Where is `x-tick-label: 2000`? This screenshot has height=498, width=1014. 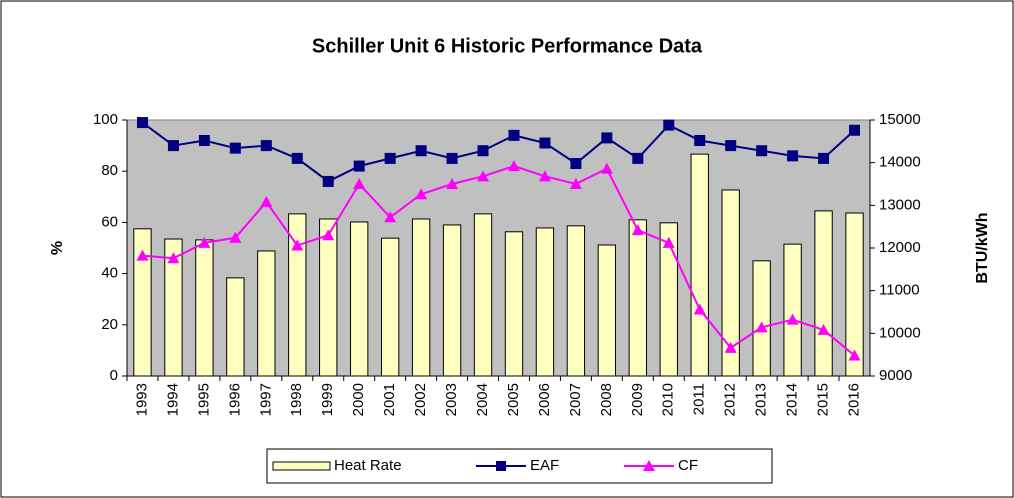
x-tick-label: 2000 is located at coordinates (358, 399).